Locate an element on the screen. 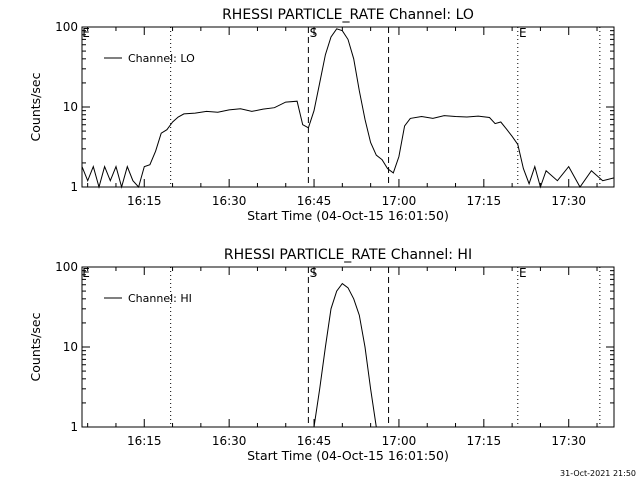 Image resolution: width=640 pixels, height=480 pixels. legend-label: Channel: LO is located at coordinates (161, 58).